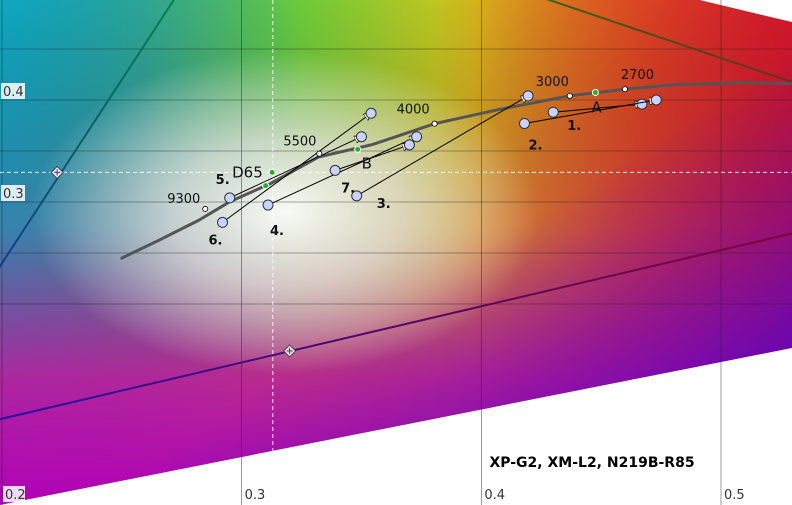 Image resolution: width=792 pixels, height=505 pixels. What do you see at coordinates (535, 145) in the screenshot?
I see `series-label: 2.` at bounding box center [535, 145].